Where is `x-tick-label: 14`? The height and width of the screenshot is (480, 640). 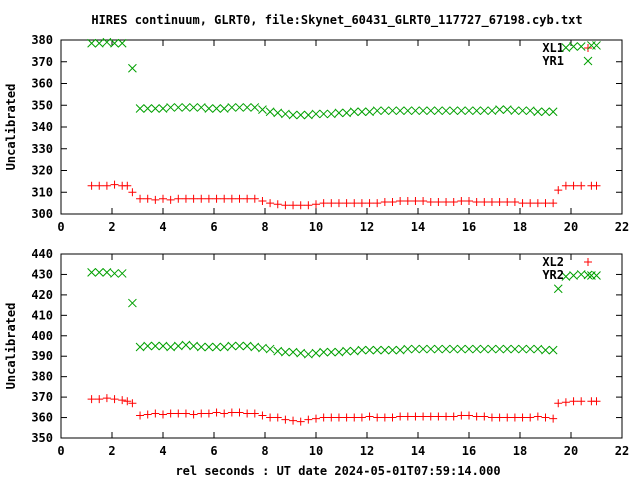 x-tick-label: 14 is located at coordinates (418, 451).